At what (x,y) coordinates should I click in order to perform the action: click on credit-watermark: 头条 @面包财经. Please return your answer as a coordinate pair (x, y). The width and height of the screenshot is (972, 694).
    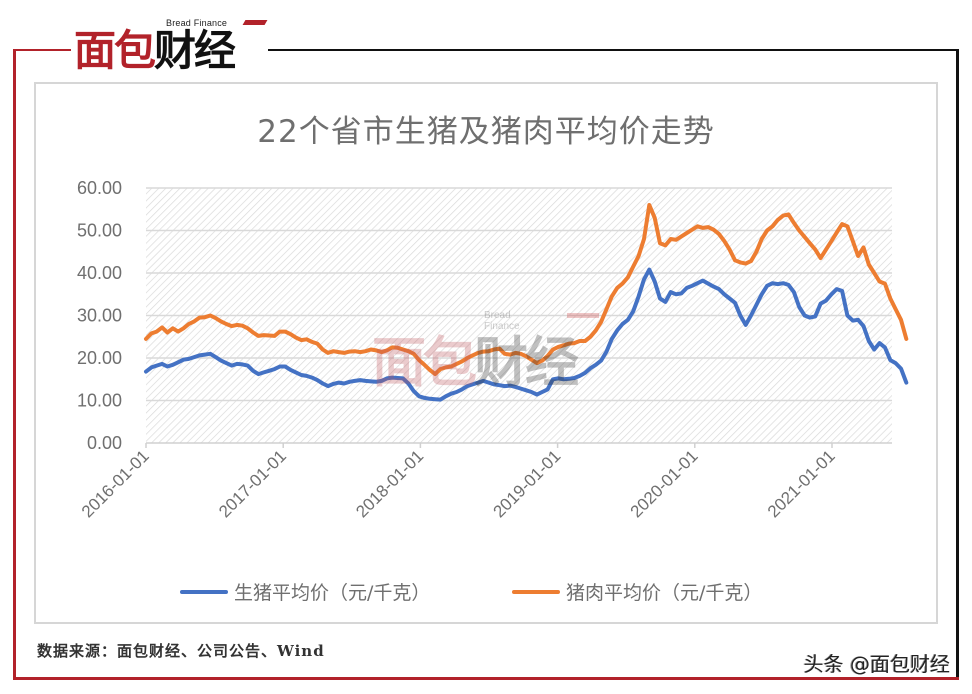
    Looking at the image, I should click on (876, 664).